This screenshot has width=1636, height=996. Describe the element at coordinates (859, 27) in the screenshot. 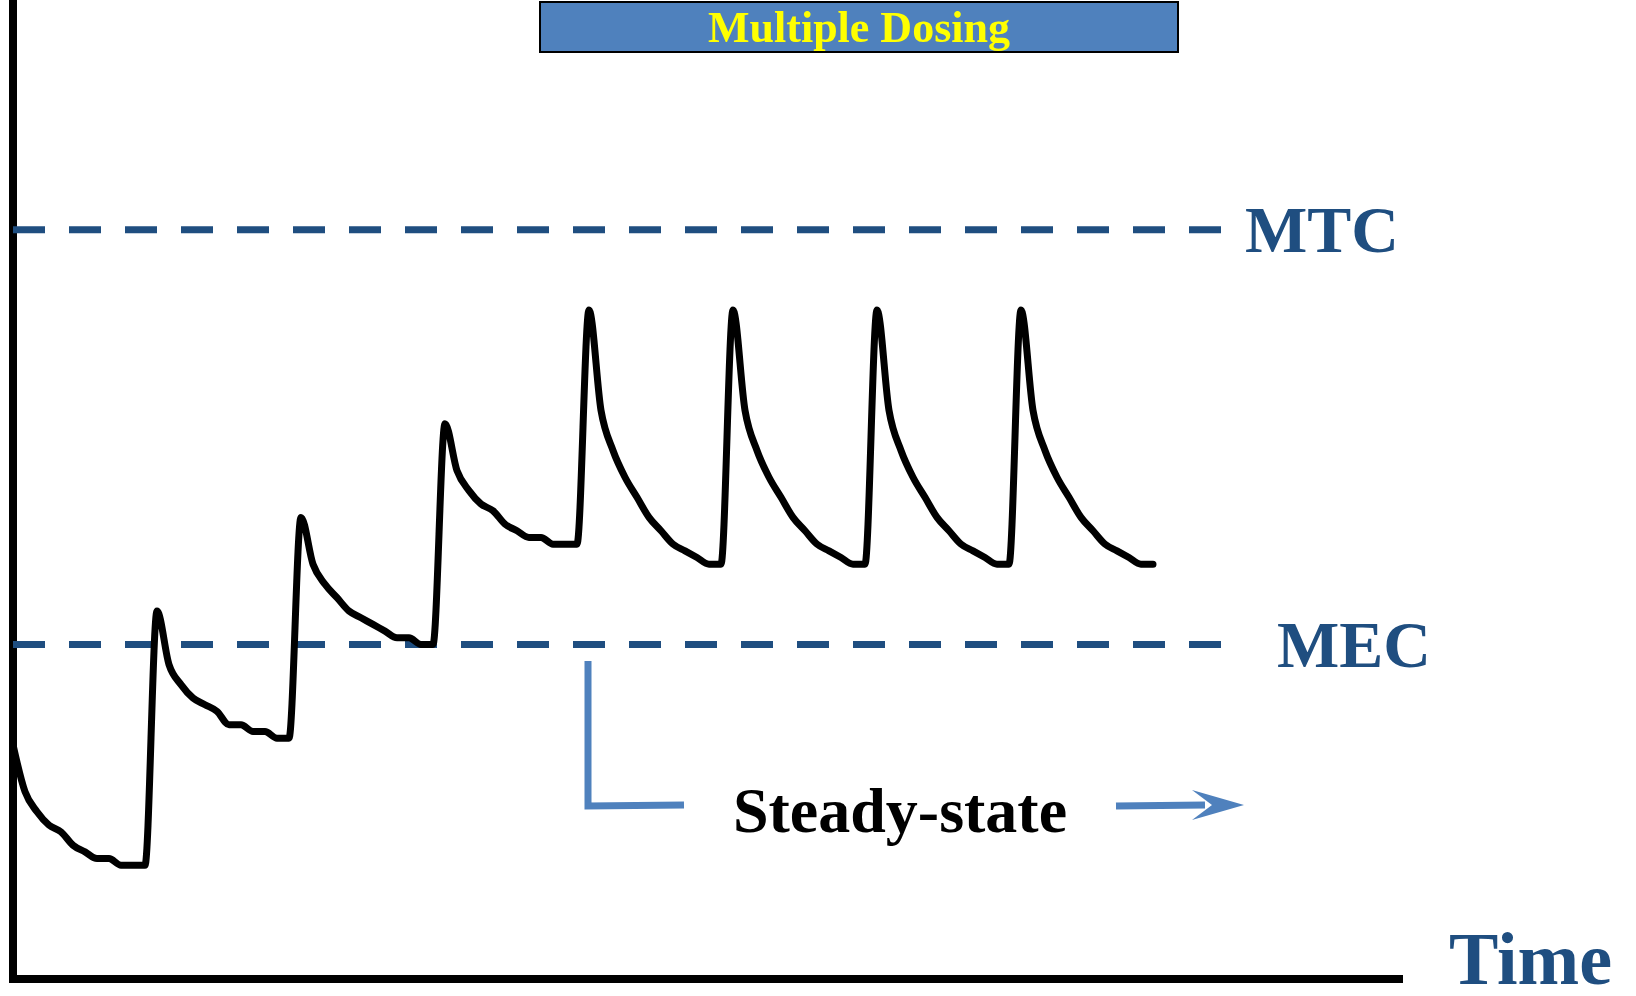

I see `chart-title: Multiple Dosing` at that location.